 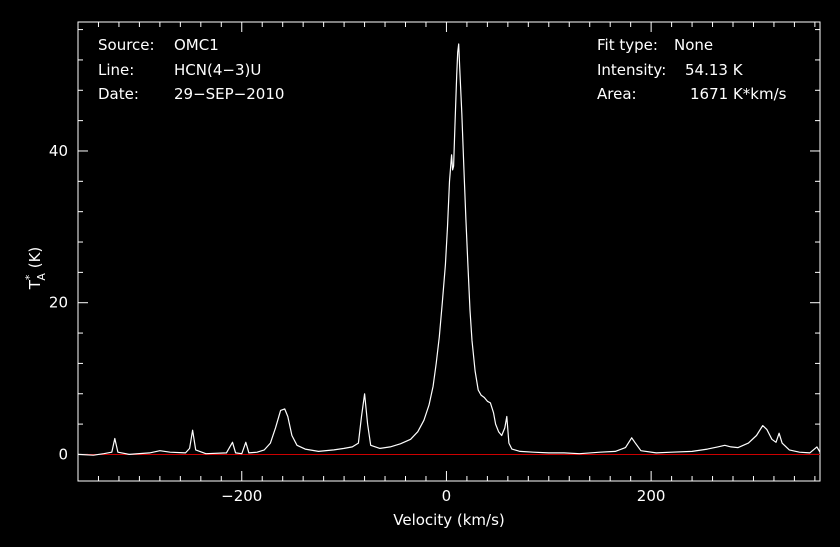 What do you see at coordinates (714, 70) in the screenshot?
I see `intensity-value: 54.13 K` at bounding box center [714, 70].